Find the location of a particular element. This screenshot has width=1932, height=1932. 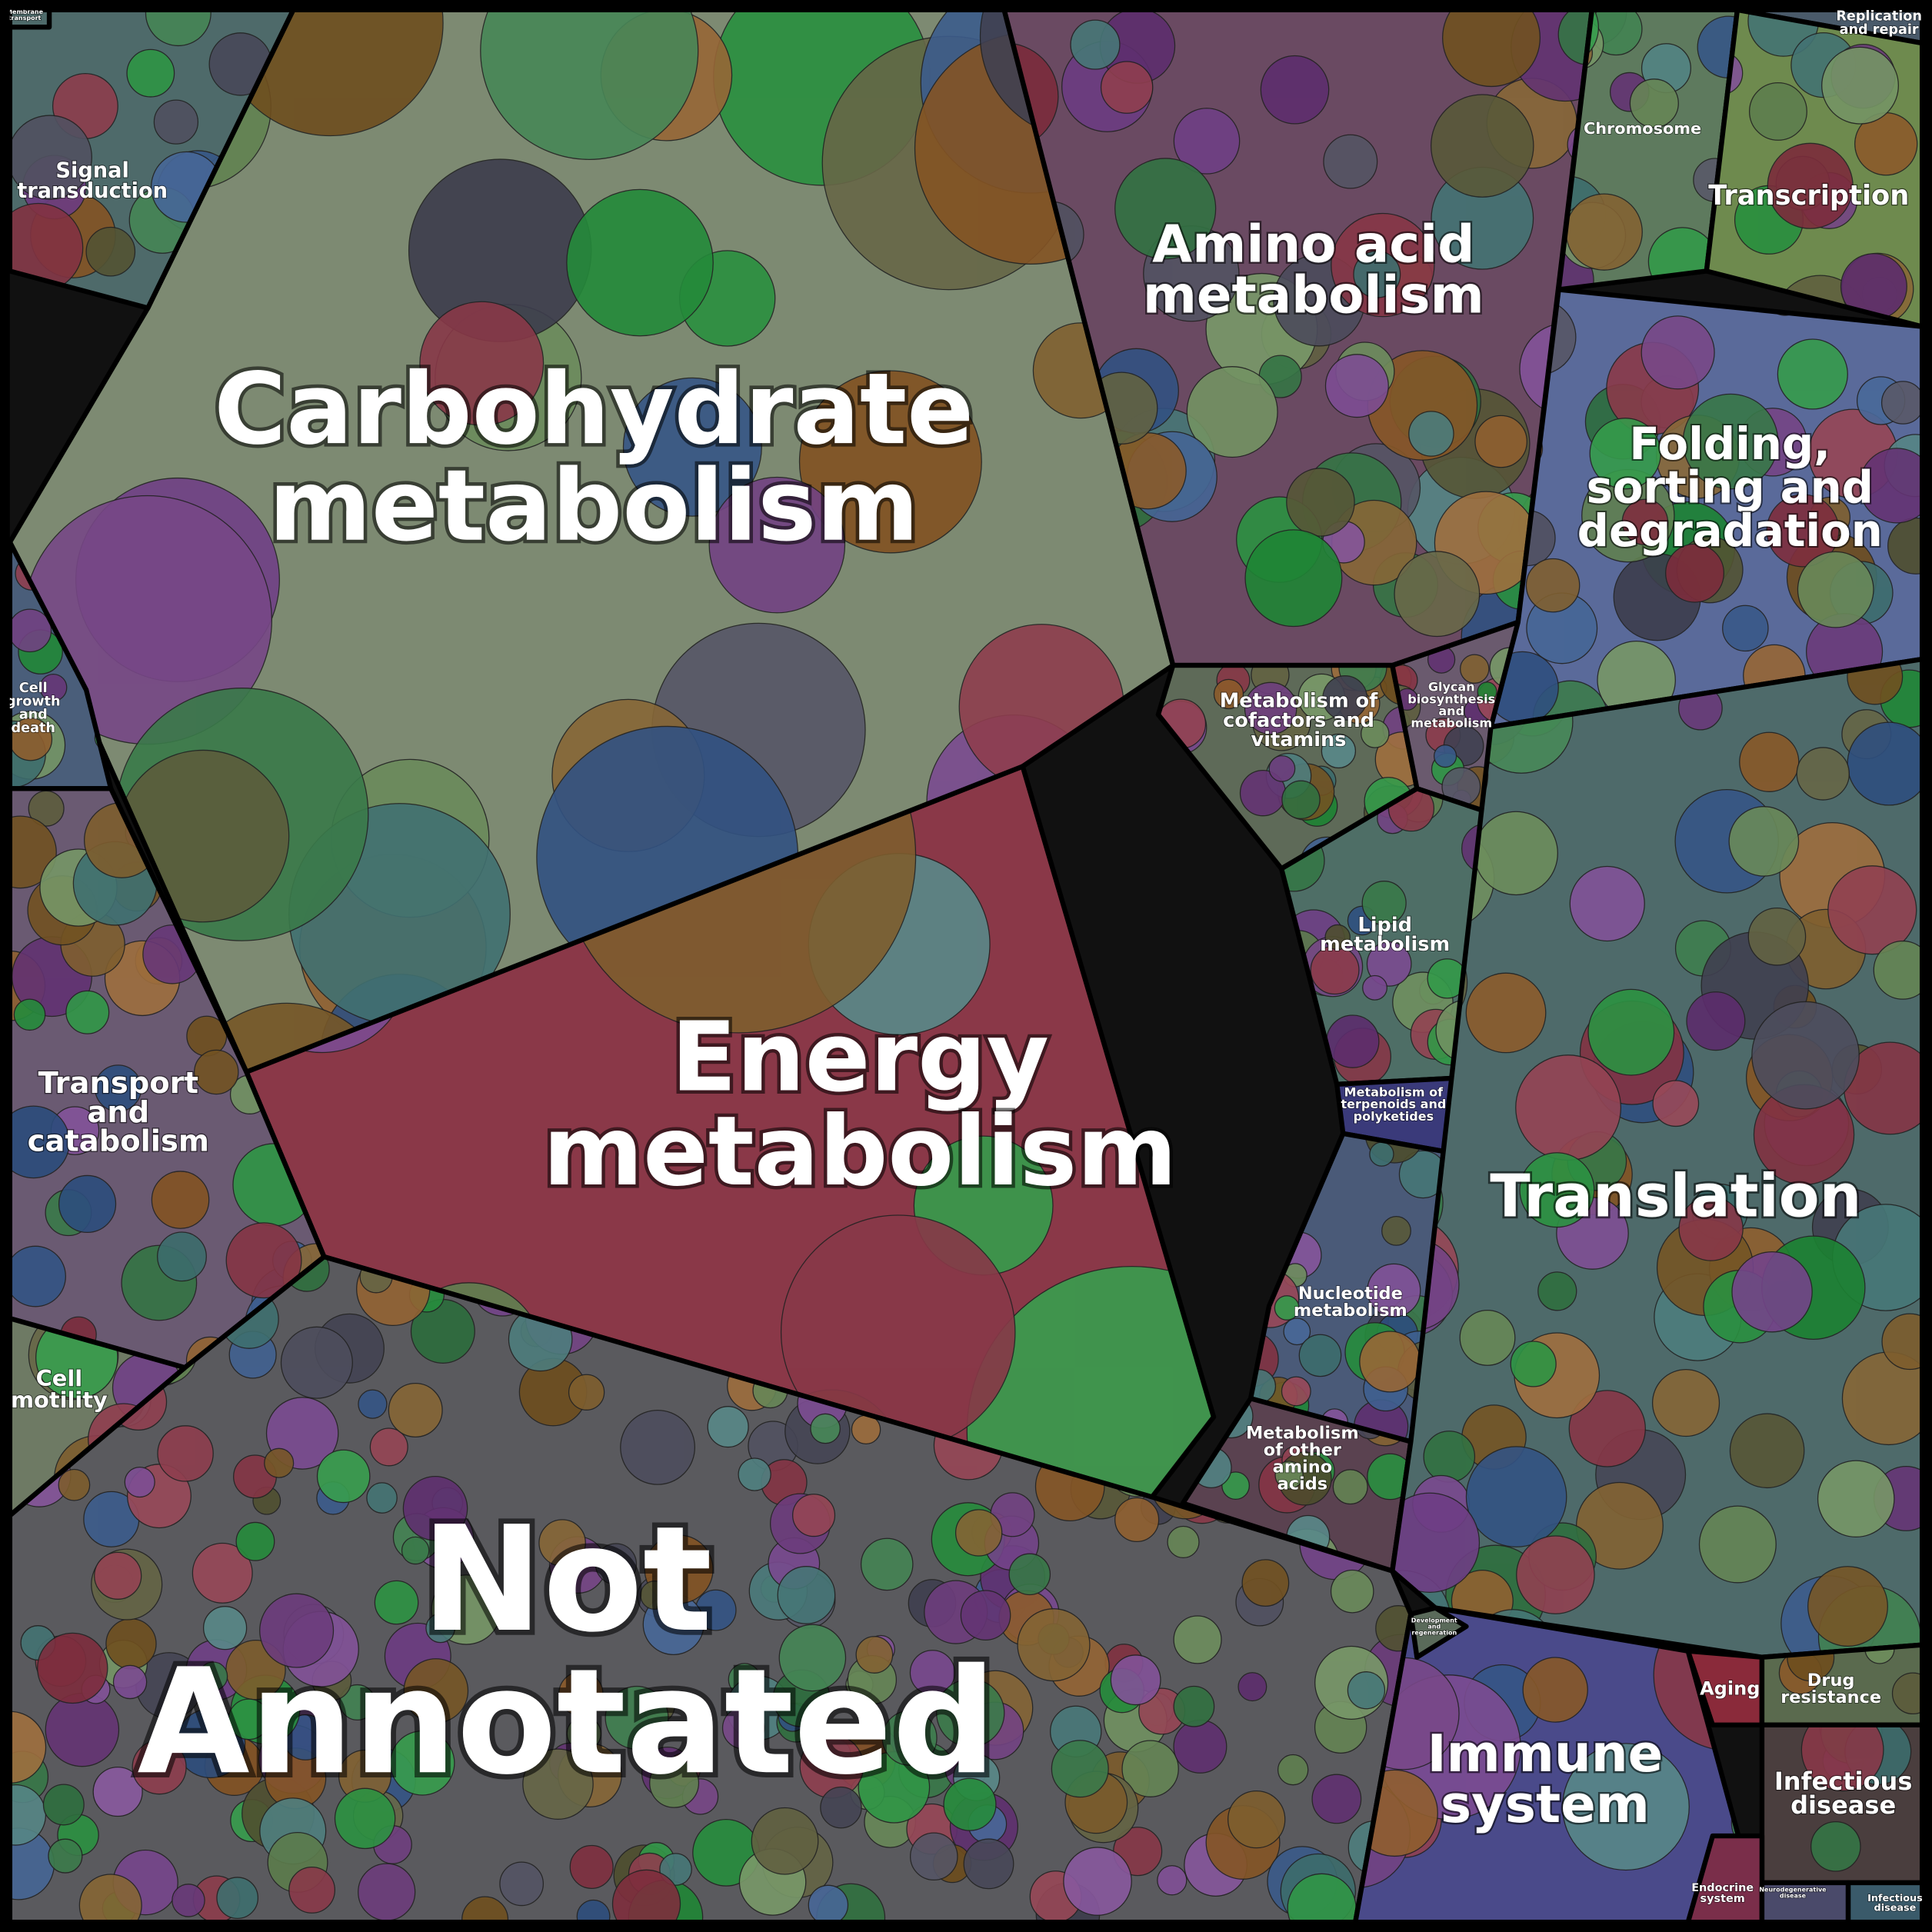

region-label: Folding, sorting and degradation is located at coordinates (1730, 487).